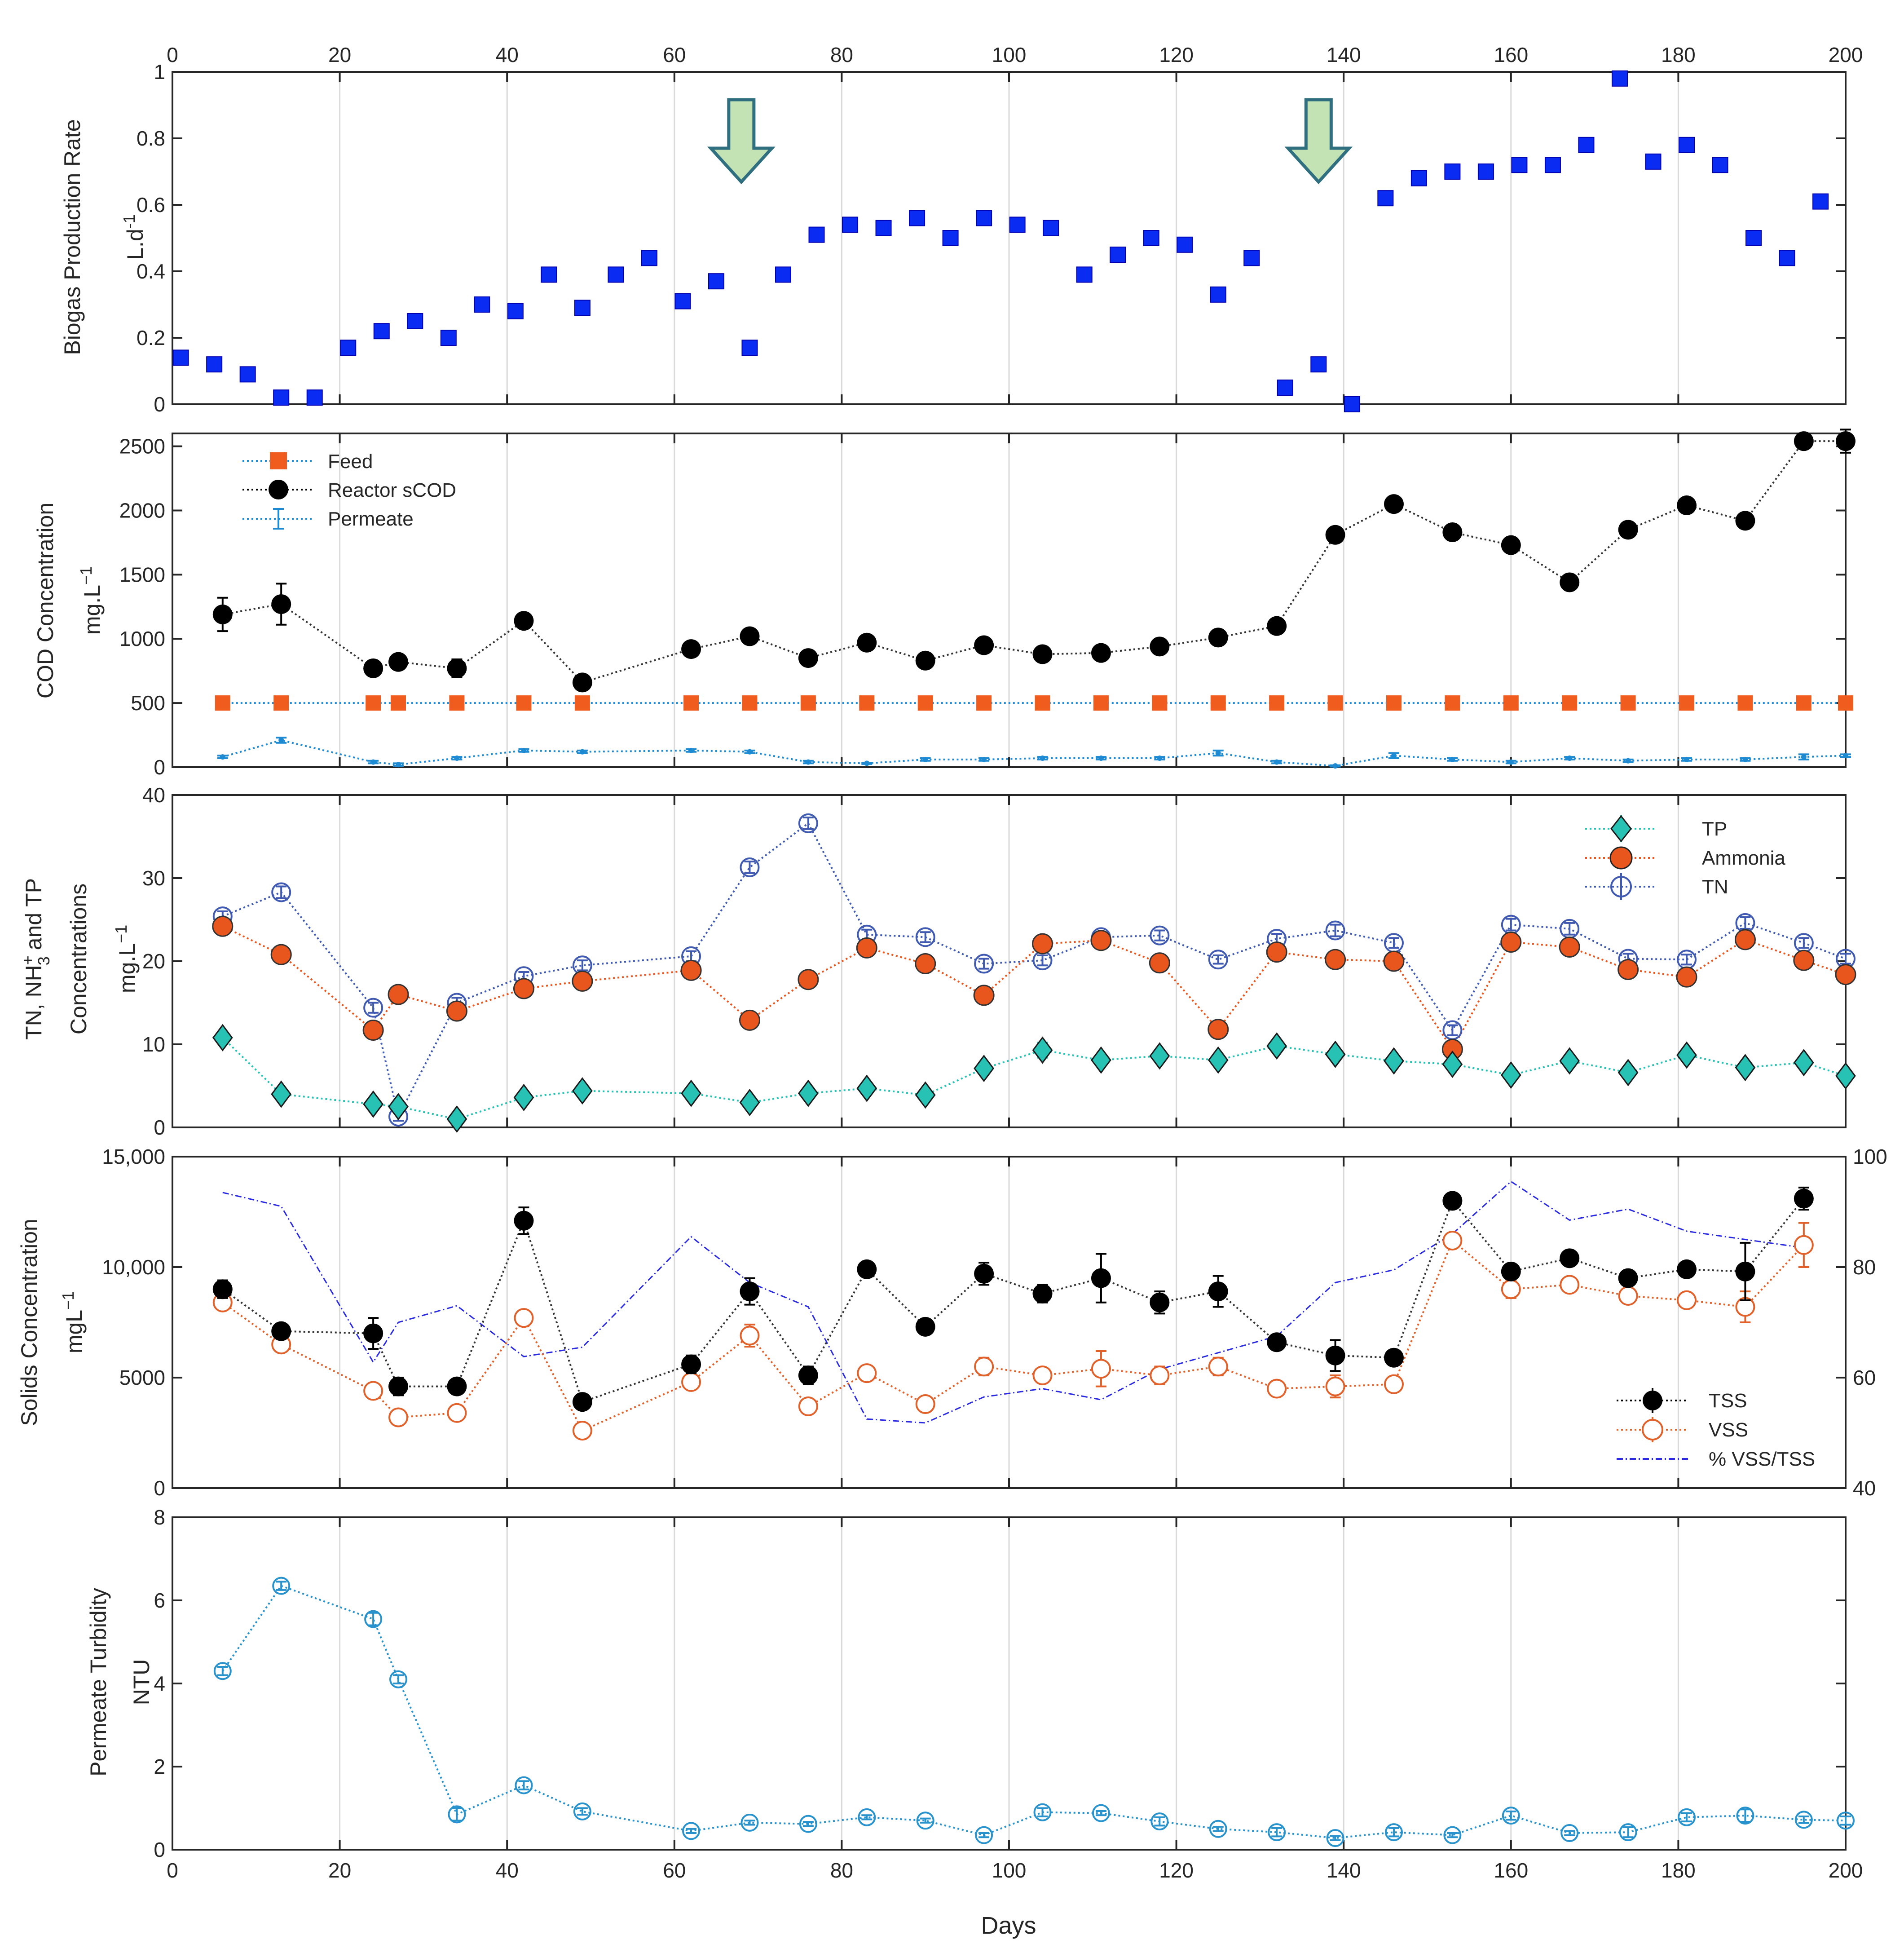 Image resolution: width=1904 pixels, height=1944 pixels. Describe the element at coordinates (1621, 858) in the screenshot. I see `nutrients-legend-ammonia-marker` at that location.